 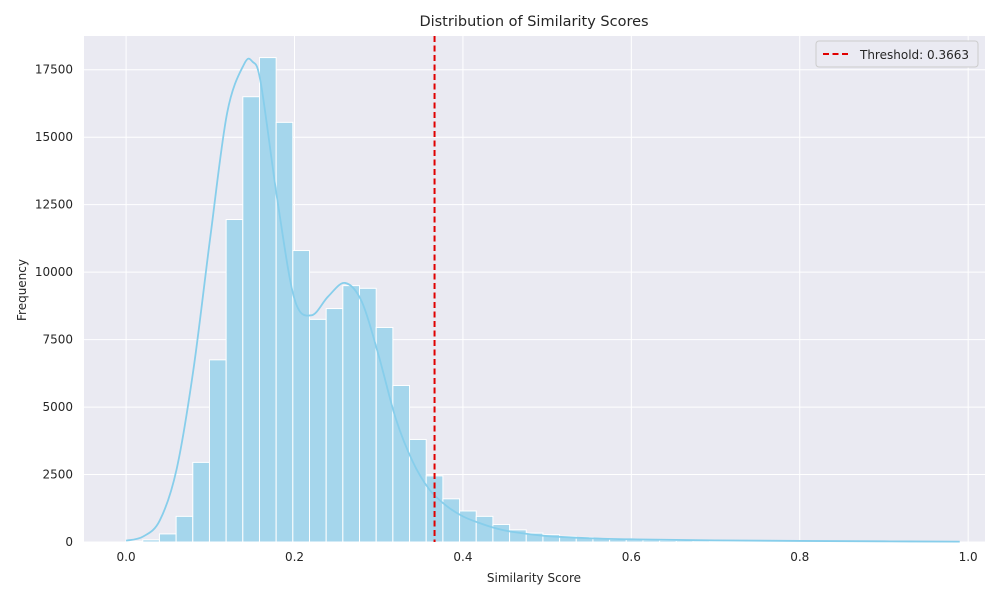 I want to click on y-tick-label: 17500, so click(x=54, y=70).